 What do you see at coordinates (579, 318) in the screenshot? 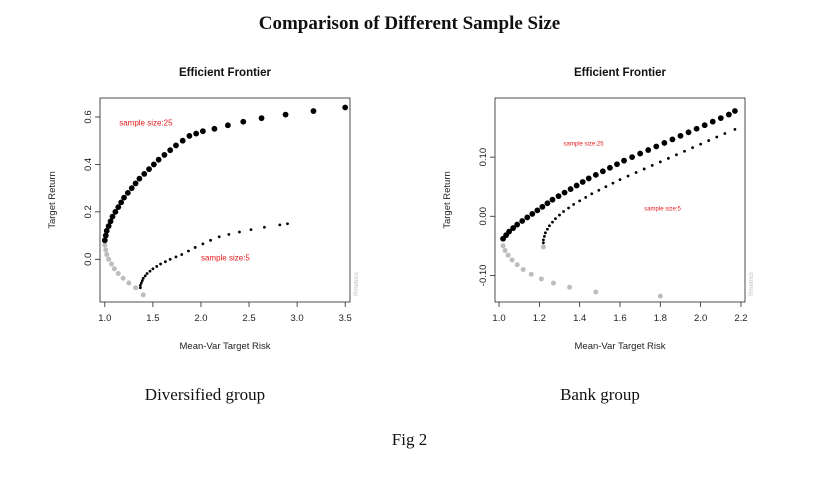
I see `x-tick-label: 1.4` at bounding box center [579, 318].